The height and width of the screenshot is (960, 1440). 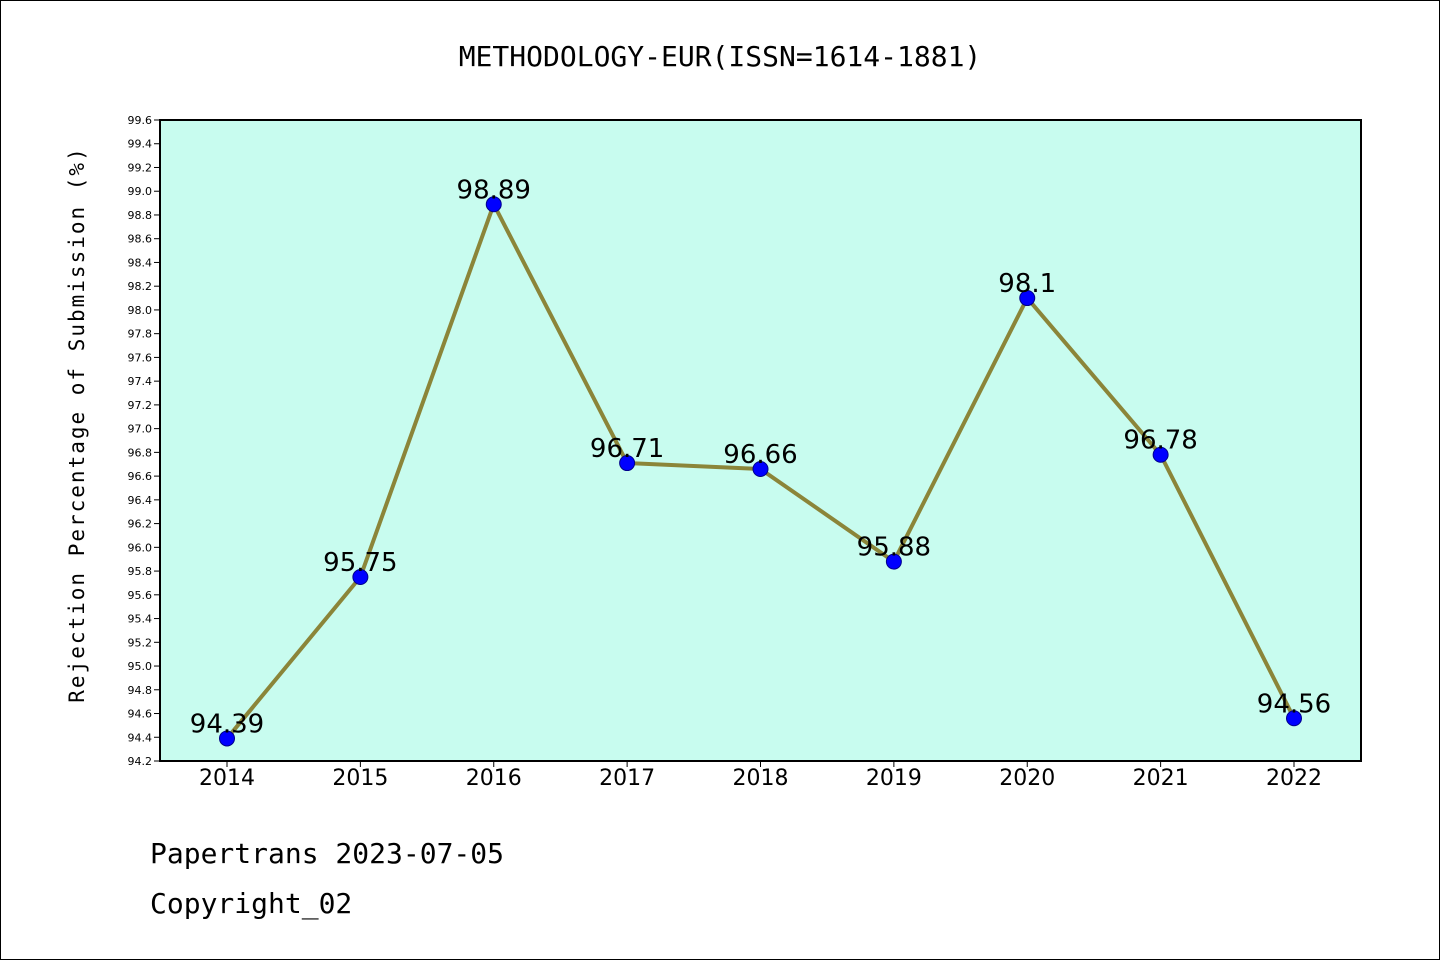 What do you see at coordinates (1027, 778) in the screenshot?
I see `x-tick-label: 2020` at bounding box center [1027, 778].